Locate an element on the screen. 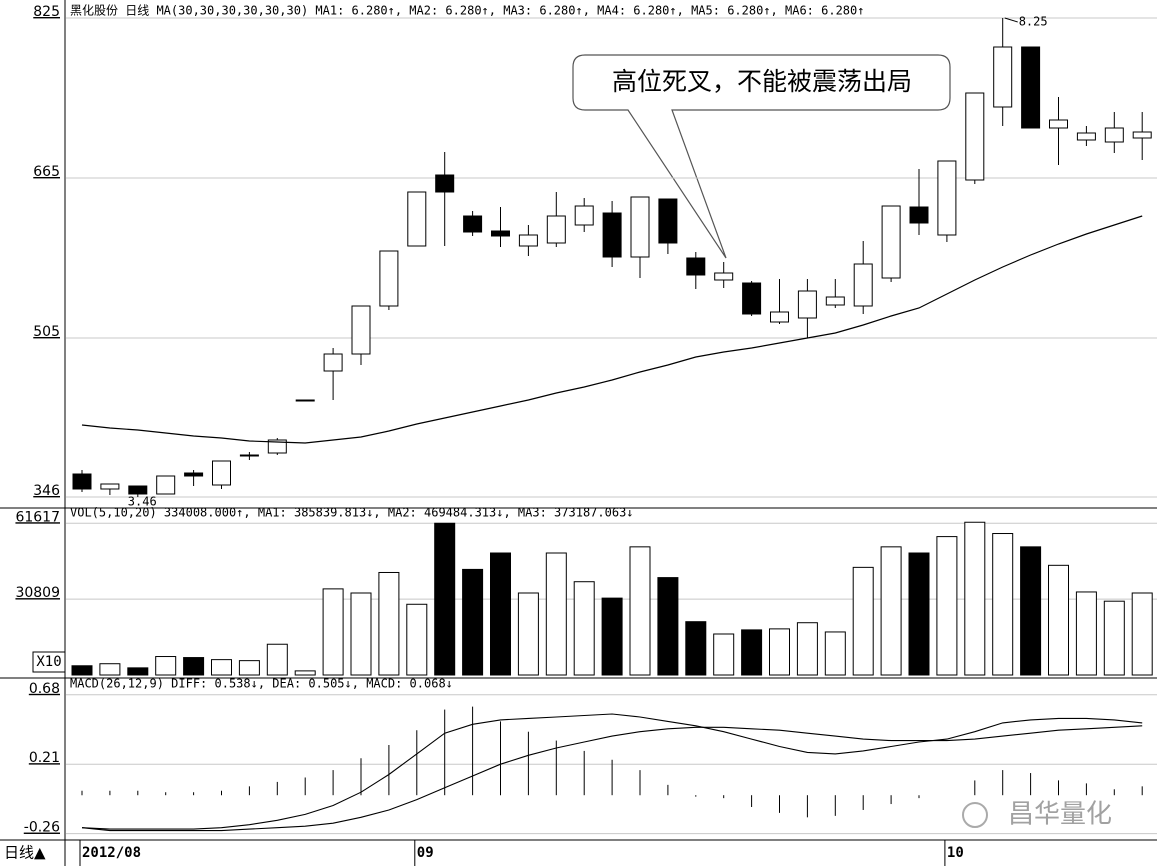 The height and width of the screenshot is (866, 1157). high-pointer is located at coordinates (1011, 20).